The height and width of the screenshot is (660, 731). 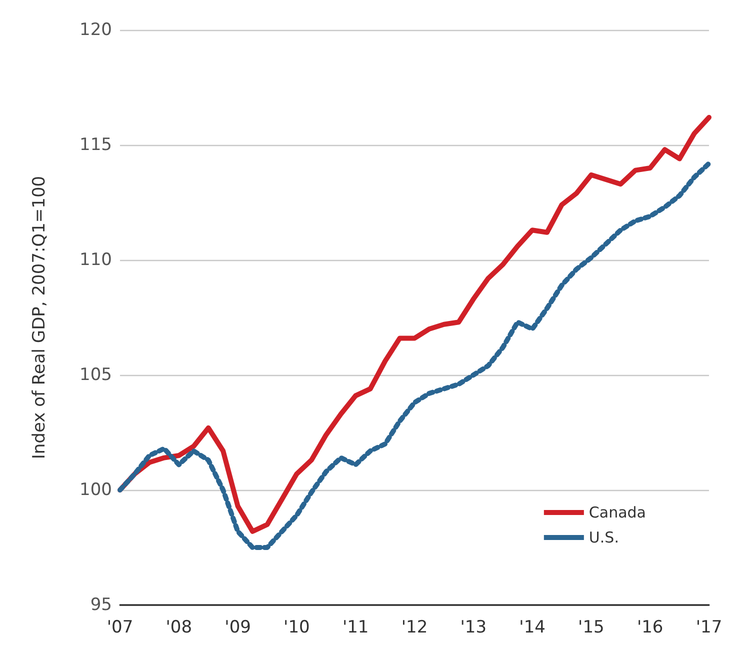 I want to click on x-tick-label: '08, so click(x=179, y=628).